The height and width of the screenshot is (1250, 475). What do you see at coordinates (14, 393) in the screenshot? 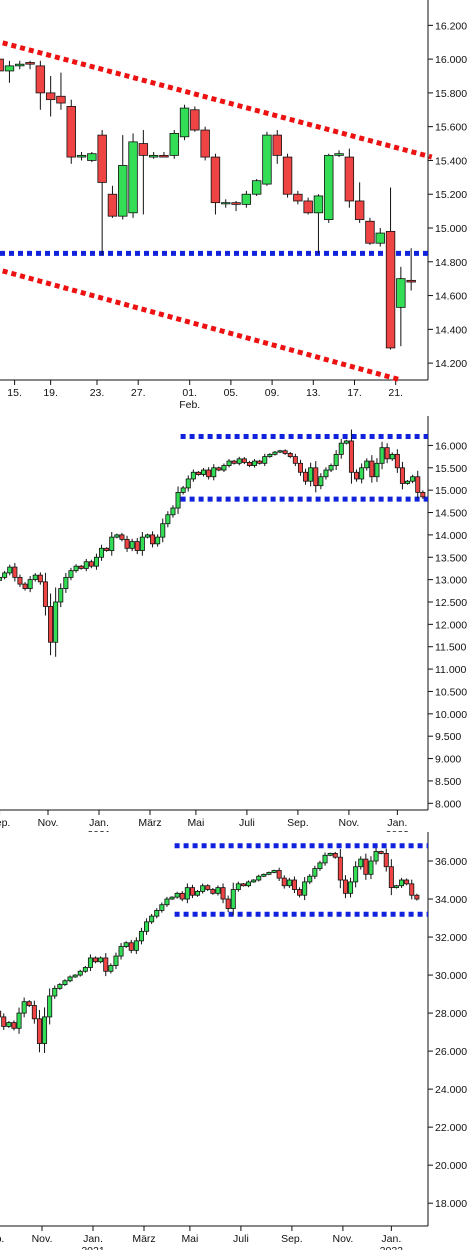
I see `x-tick-label: 15.` at bounding box center [14, 393].